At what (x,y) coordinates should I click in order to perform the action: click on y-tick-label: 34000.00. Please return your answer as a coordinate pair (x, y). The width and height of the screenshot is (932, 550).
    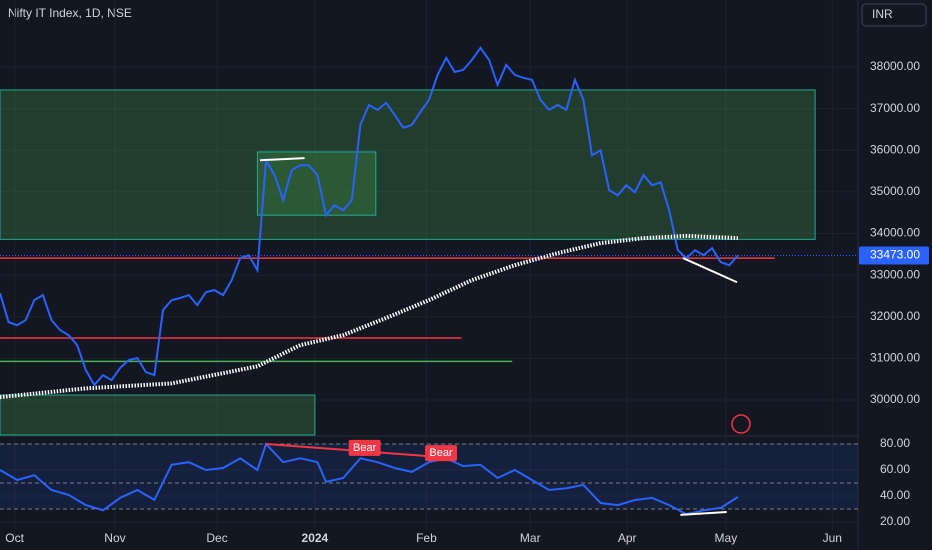
    Looking at the image, I should click on (895, 233).